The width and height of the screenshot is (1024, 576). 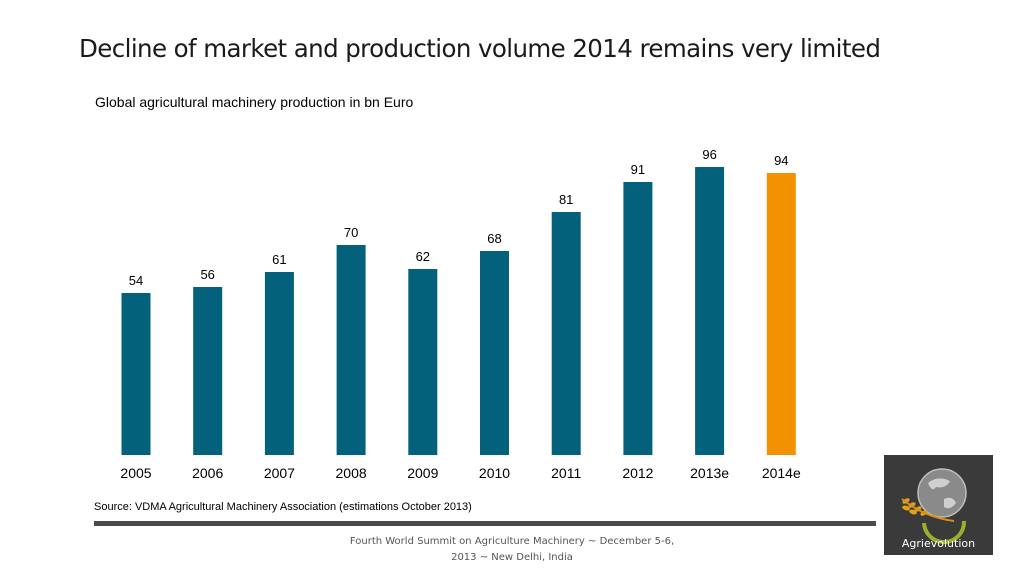 I want to click on x-tick-label-2005: 2005, so click(x=135, y=473).